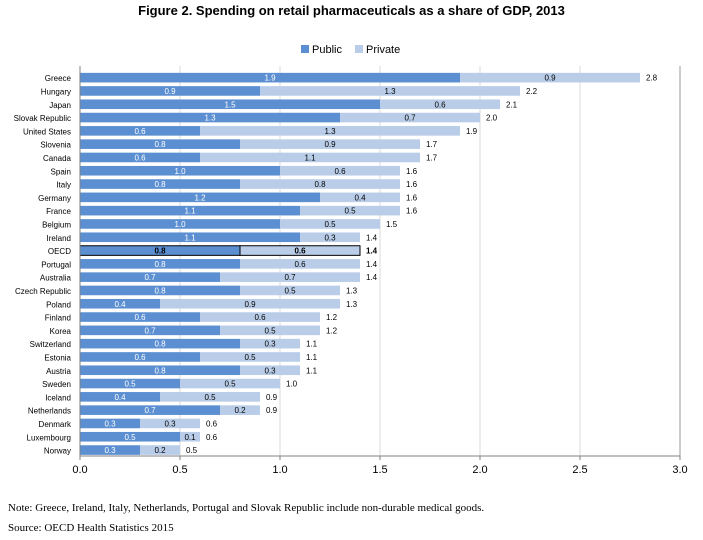 The image size is (703, 540). Describe the element at coordinates (57, 451) in the screenshot. I see `category-label: Norway` at that location.